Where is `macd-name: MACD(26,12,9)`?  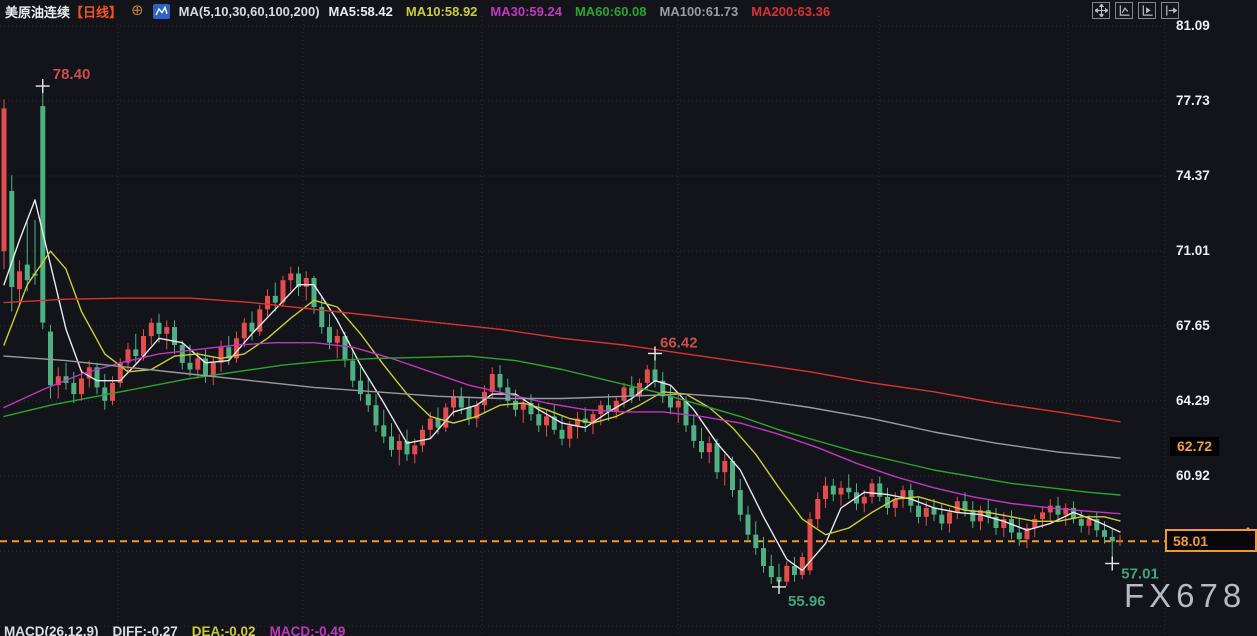 macd-name: MACD(26,12,9) is located at coordinates (51, 630).